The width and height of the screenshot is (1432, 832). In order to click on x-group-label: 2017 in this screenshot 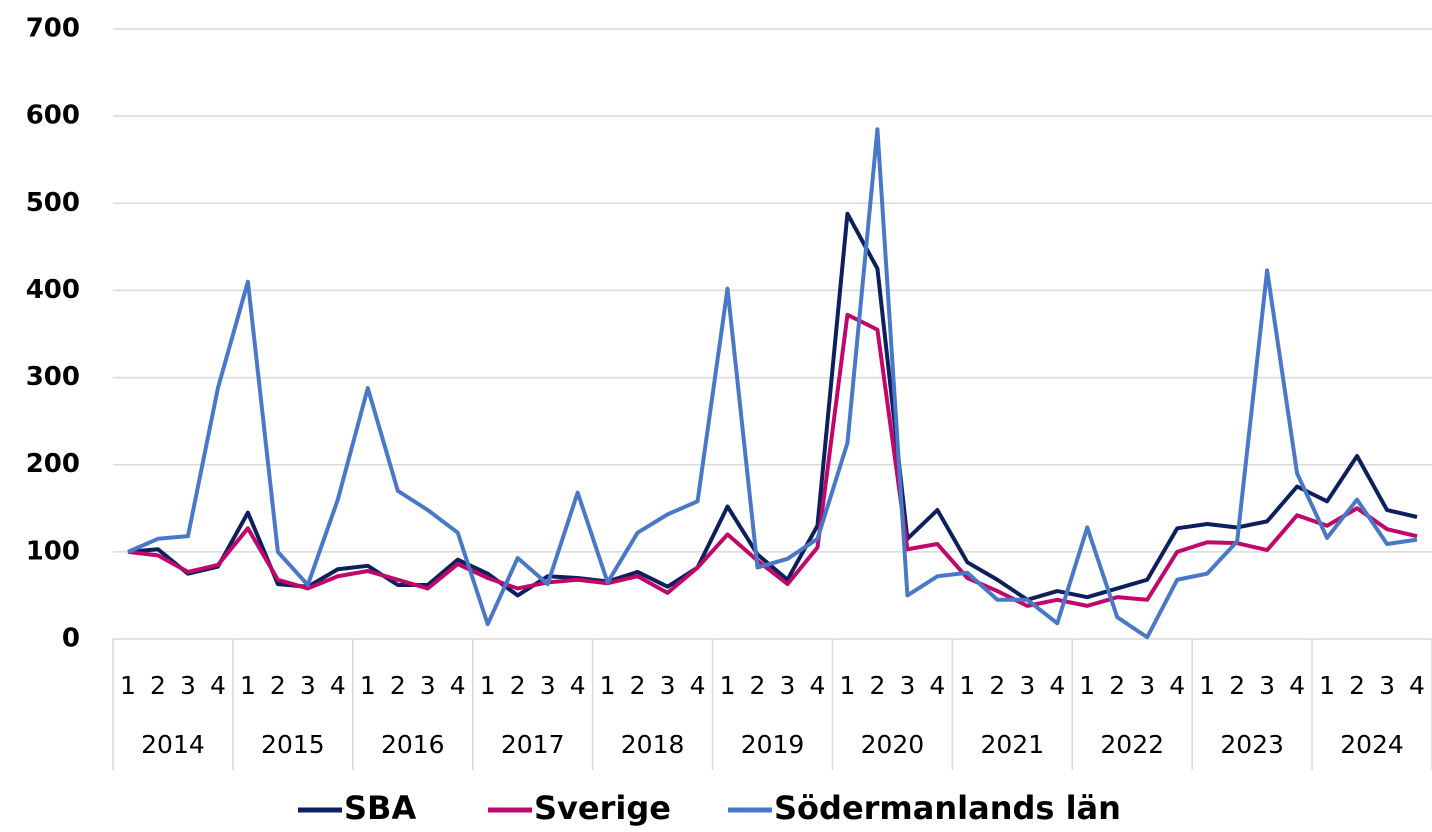, I will do `click(533, 744)`.